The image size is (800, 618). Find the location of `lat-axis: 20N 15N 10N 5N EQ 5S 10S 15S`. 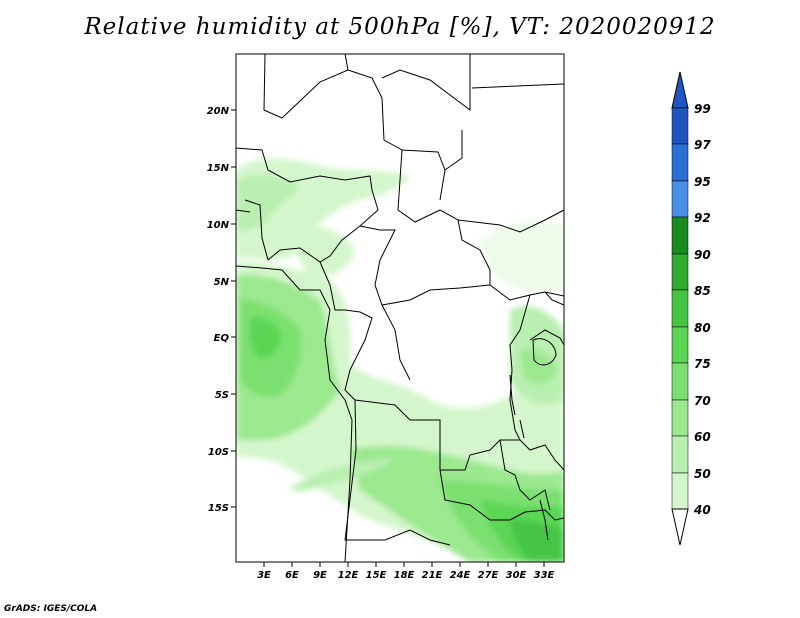

lat-axis: 20N 15N 10N 5N EQ 5S 10S 15S is located at coordinates (221, 310).